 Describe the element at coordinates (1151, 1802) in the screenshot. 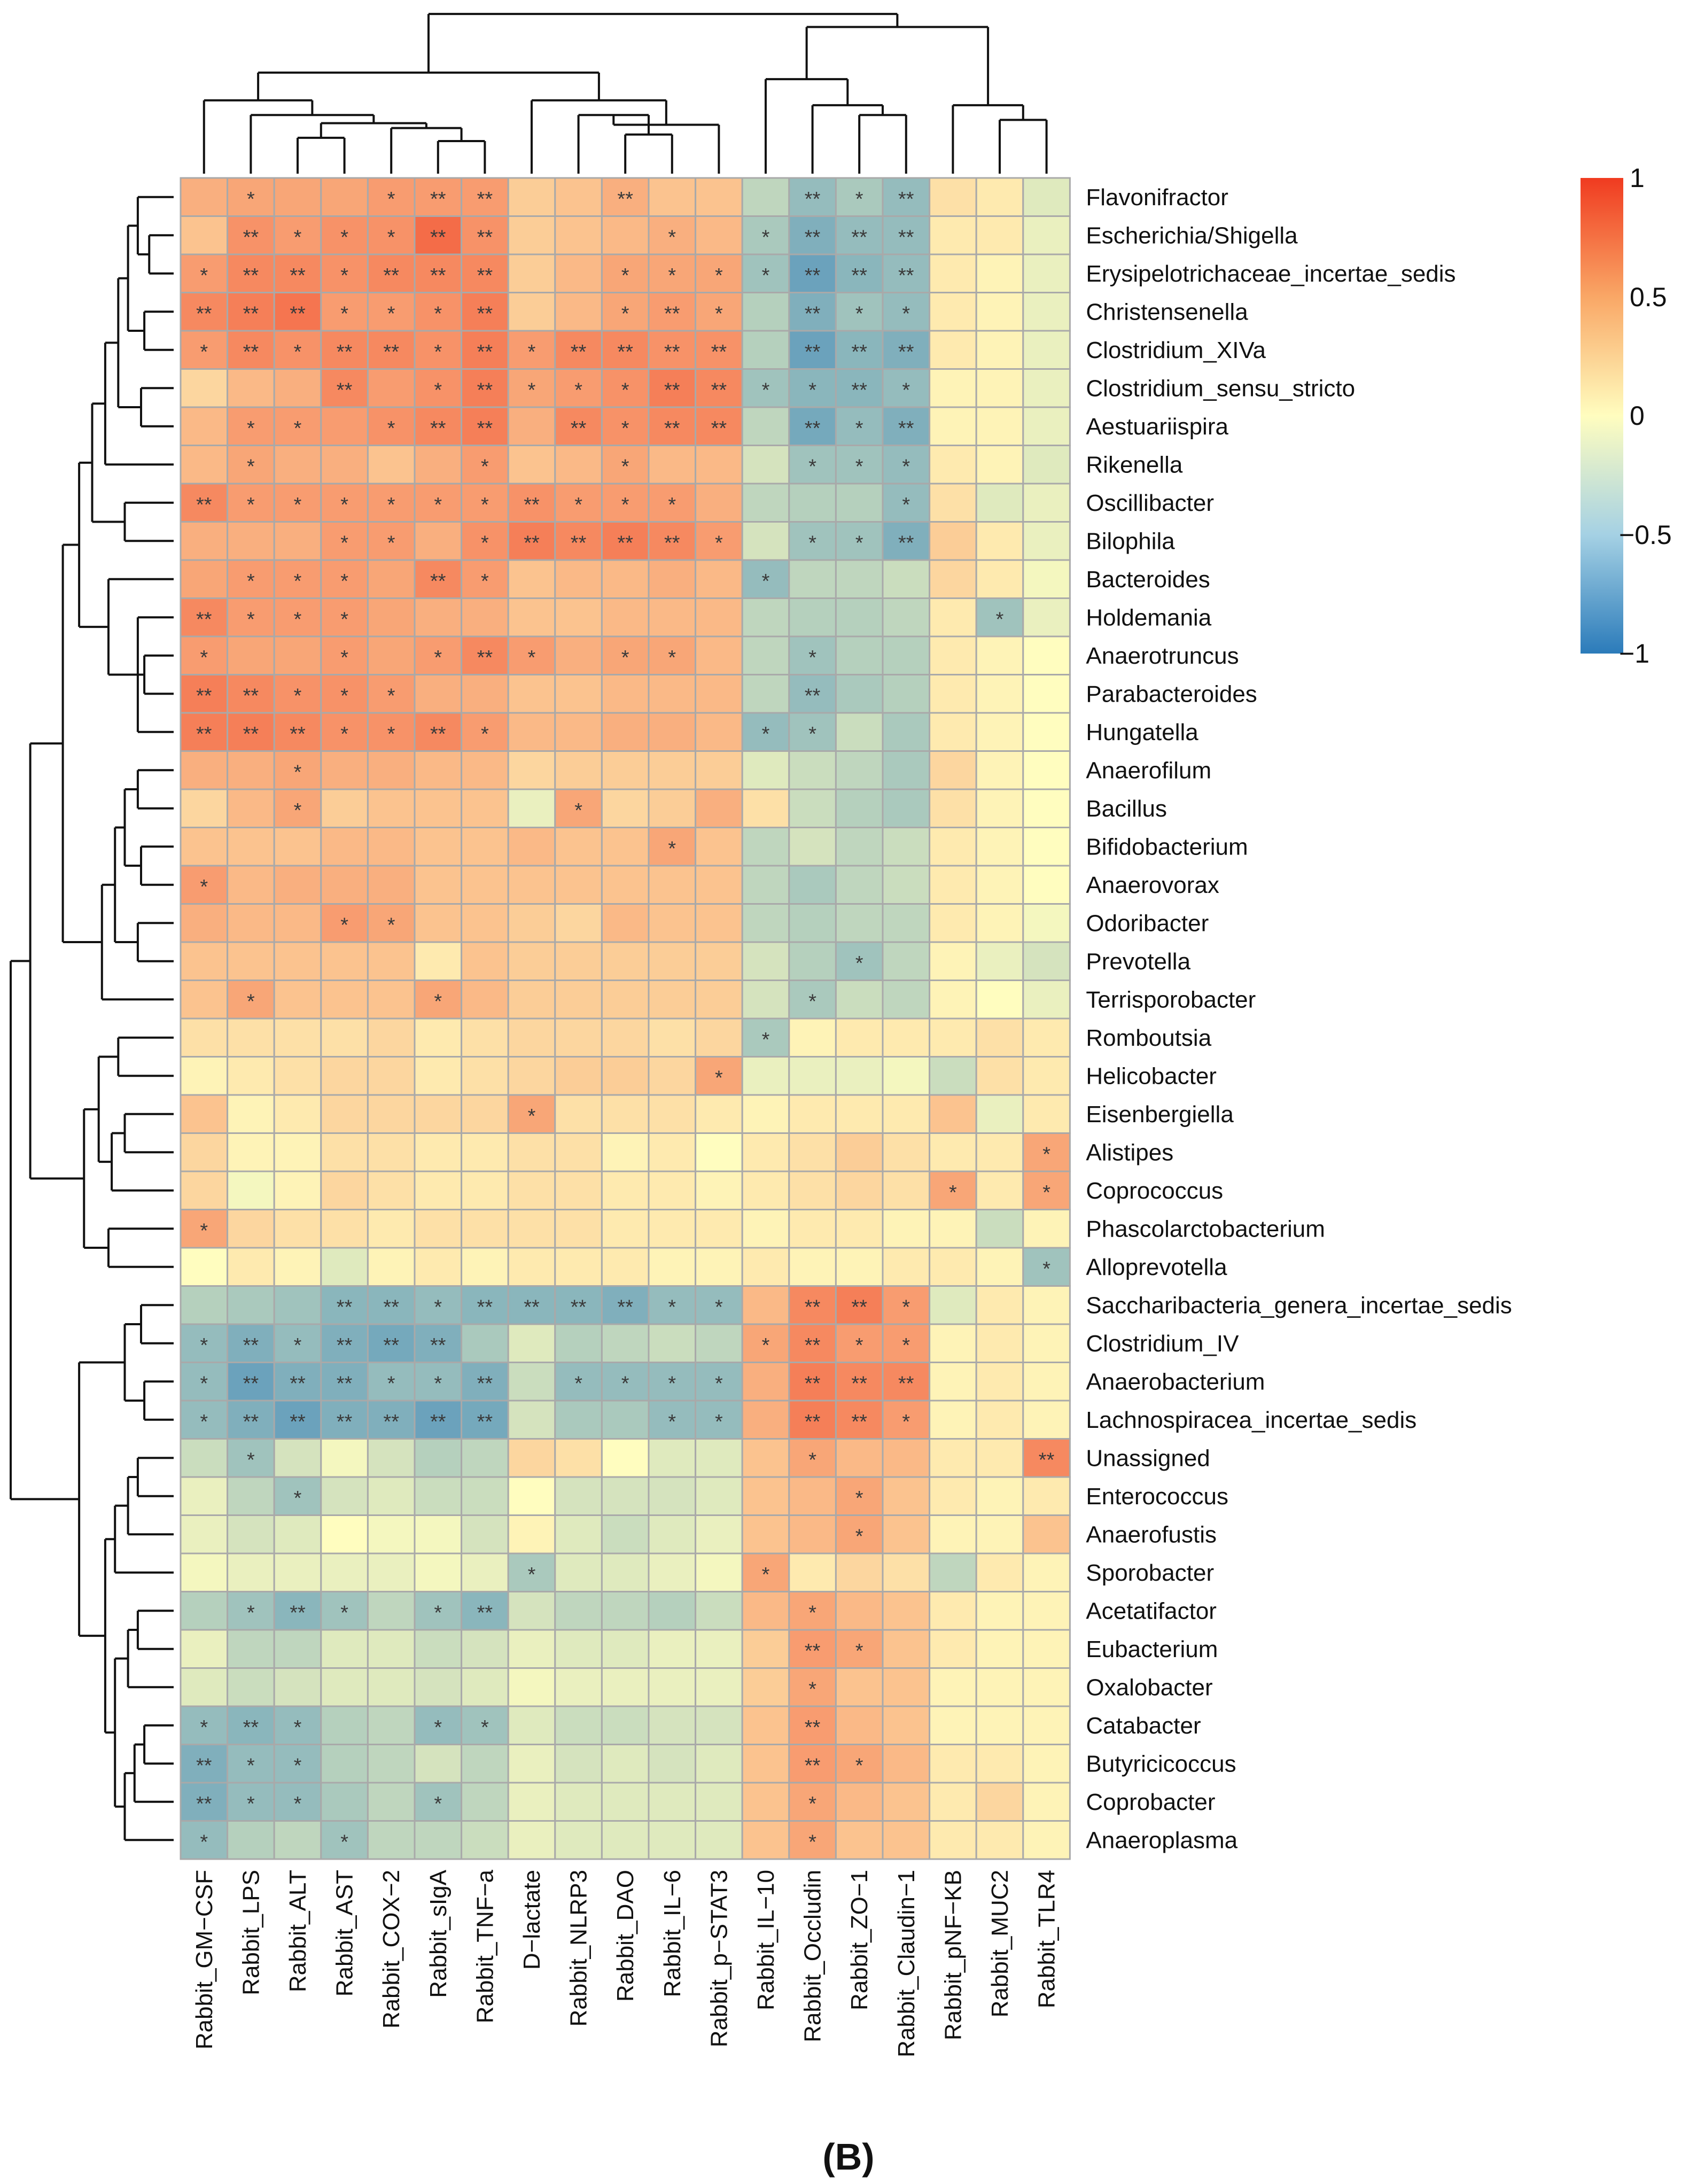

I see `row-label: Coprobacter` at that location.